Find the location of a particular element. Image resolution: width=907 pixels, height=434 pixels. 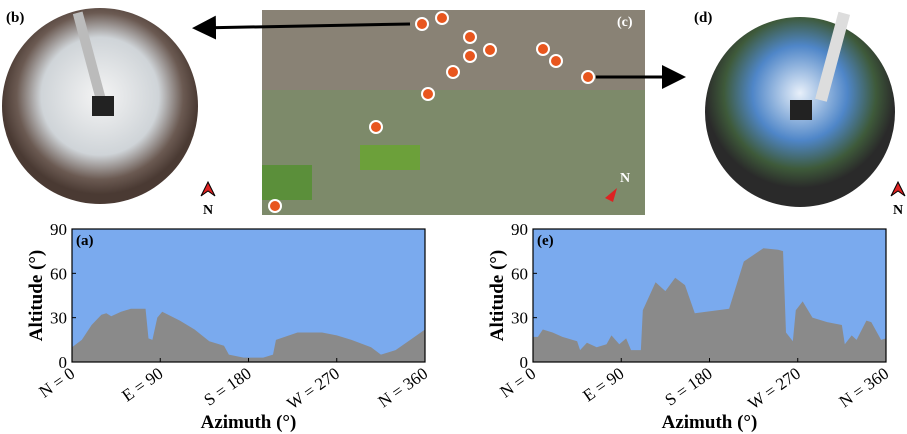

panel-label: (e) is located at coordinates (545, 241).